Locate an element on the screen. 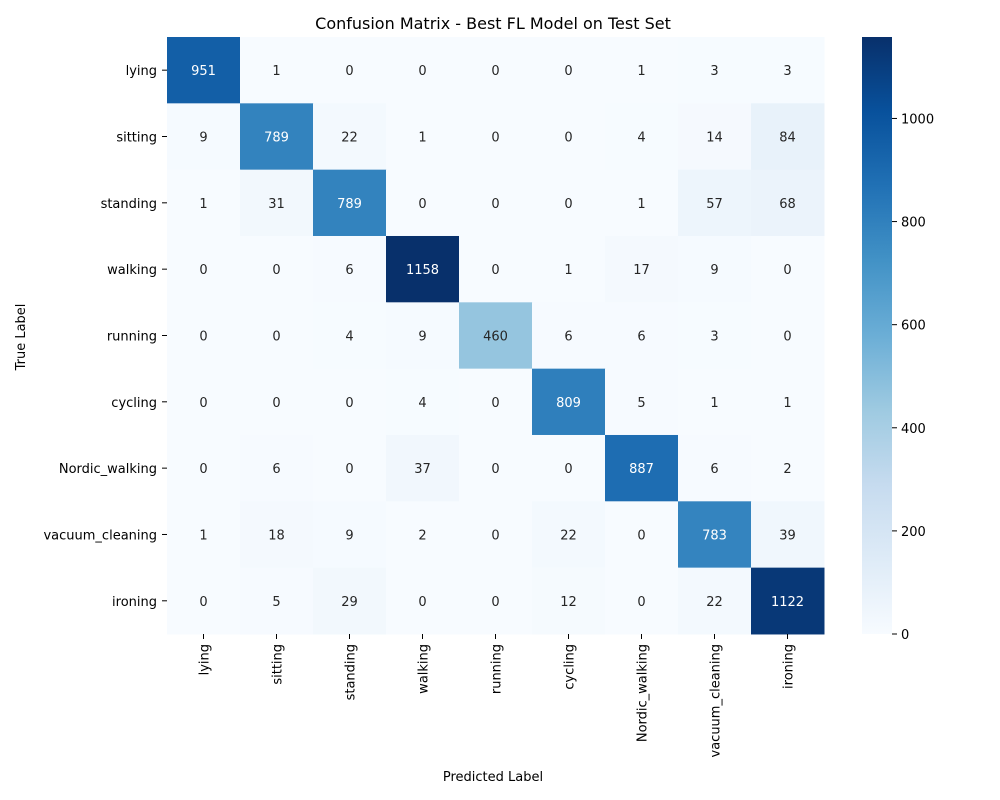  y-tick-label: lying is located at coordinates (141, 71).